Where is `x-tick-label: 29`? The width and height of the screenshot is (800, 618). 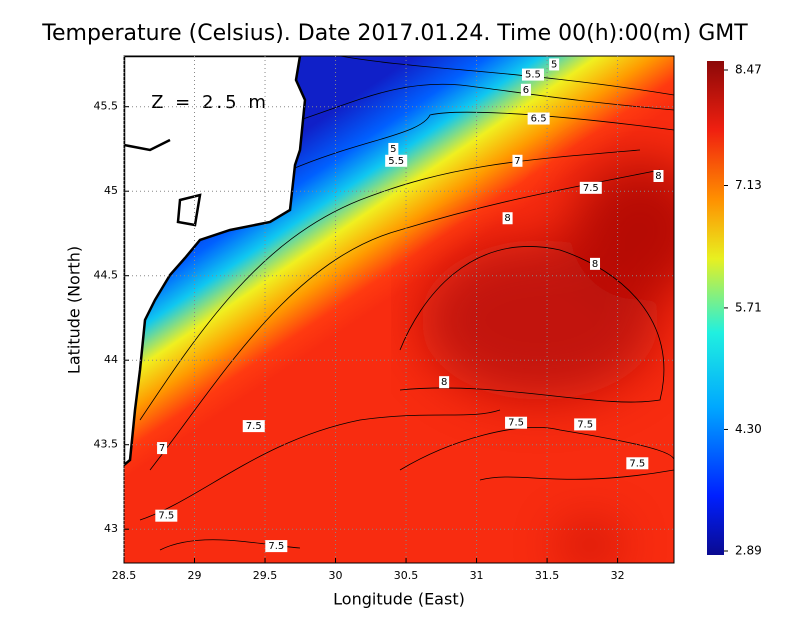
x-tick-label: 29 is located at coordinates (195, 575).